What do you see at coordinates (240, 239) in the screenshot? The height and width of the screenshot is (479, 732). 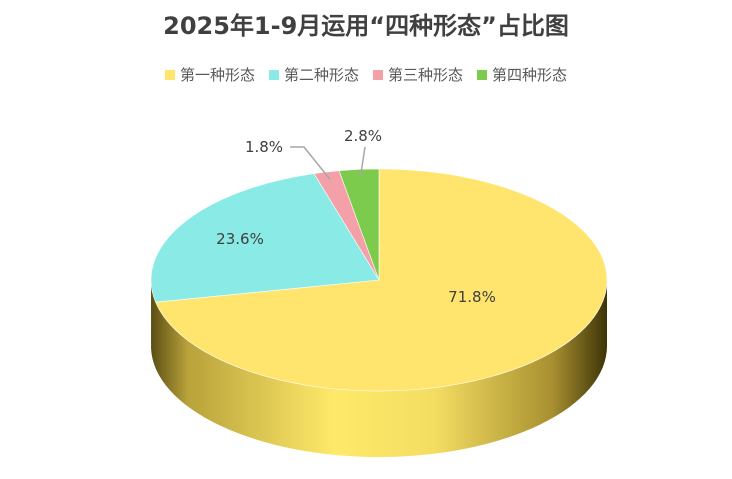 I see `data-label: 23.6%` at bounding box center [240, 239].